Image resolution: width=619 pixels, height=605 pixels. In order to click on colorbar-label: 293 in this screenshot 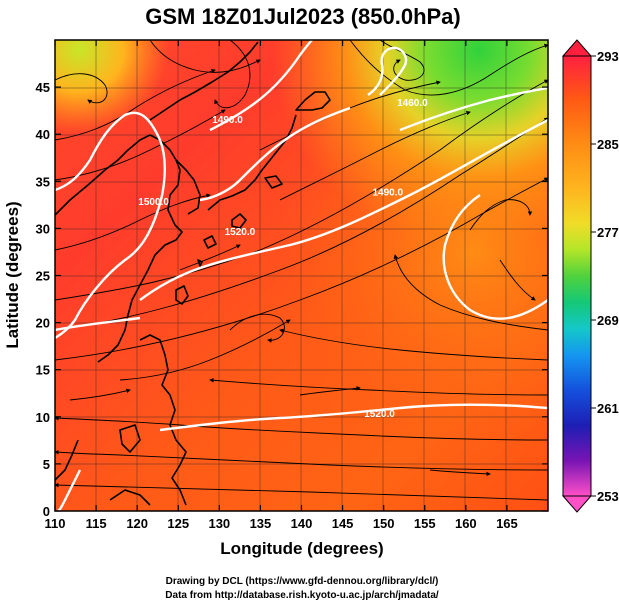, I will do `click(608, 56)`.